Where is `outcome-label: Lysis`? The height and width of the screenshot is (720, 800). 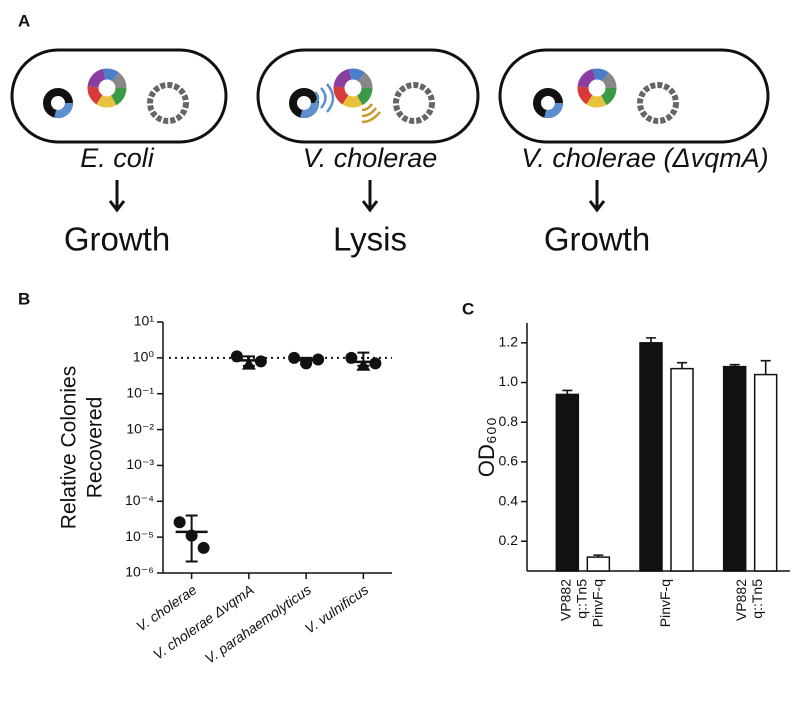 outcome-label: Lysis is located at coordinates (370, 239).